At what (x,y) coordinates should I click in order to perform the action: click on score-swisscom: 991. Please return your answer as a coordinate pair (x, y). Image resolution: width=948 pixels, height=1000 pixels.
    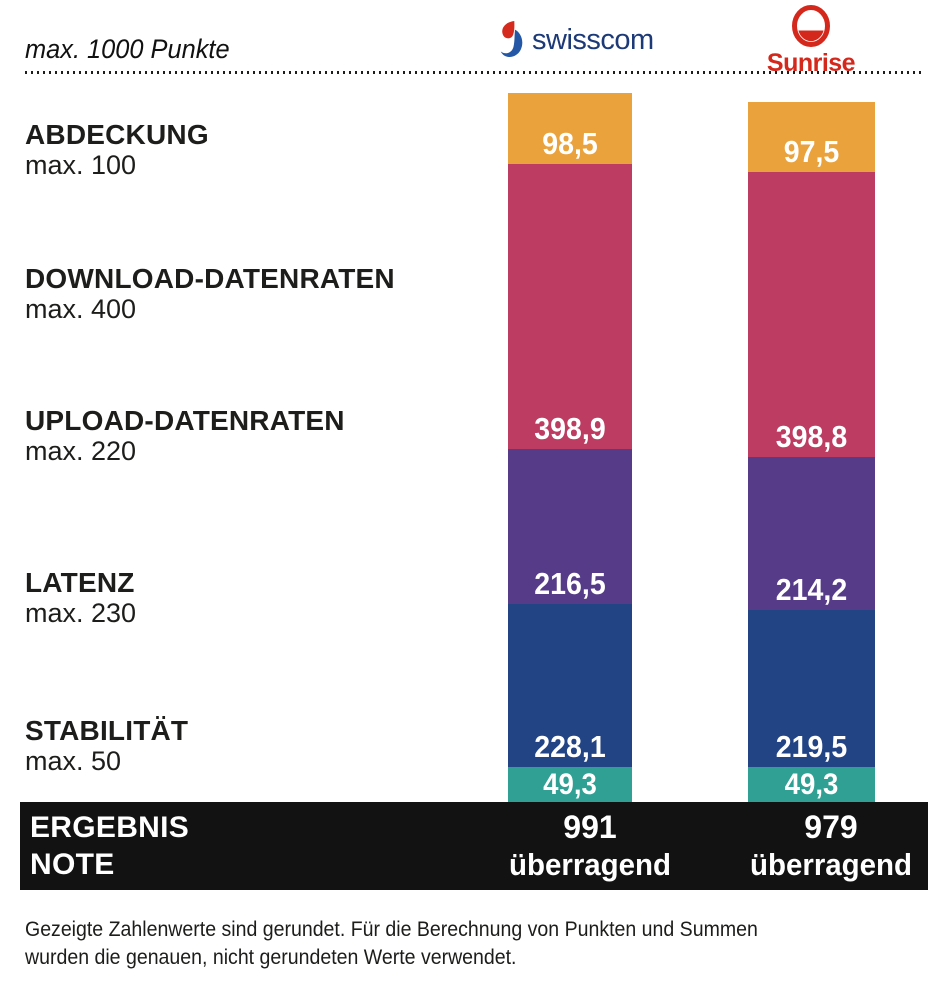
    Looking at the image, I should click on (590, 827).